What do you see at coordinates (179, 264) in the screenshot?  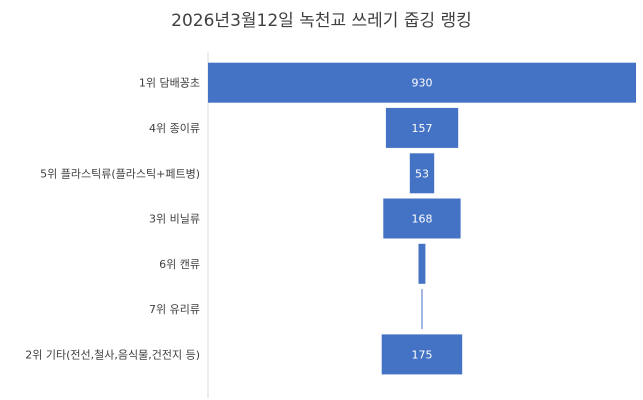 I see `category-label-5: 6위 캔류` at bounding box center [179, 264].